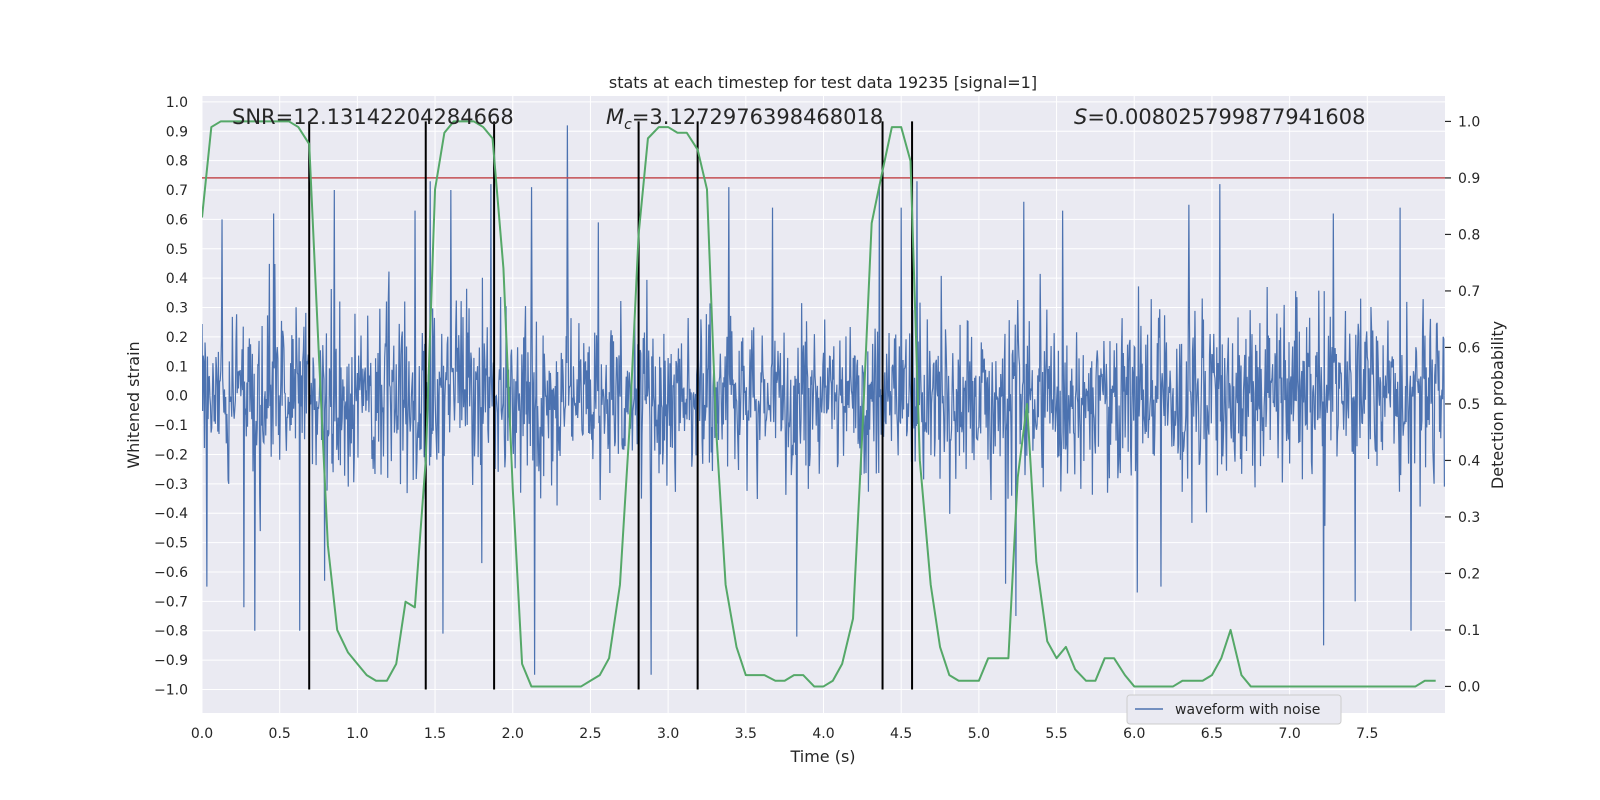 This screenshot has height=800, width=1600. I want to click on x-tick-label: 7.5, so click(1367, 734).